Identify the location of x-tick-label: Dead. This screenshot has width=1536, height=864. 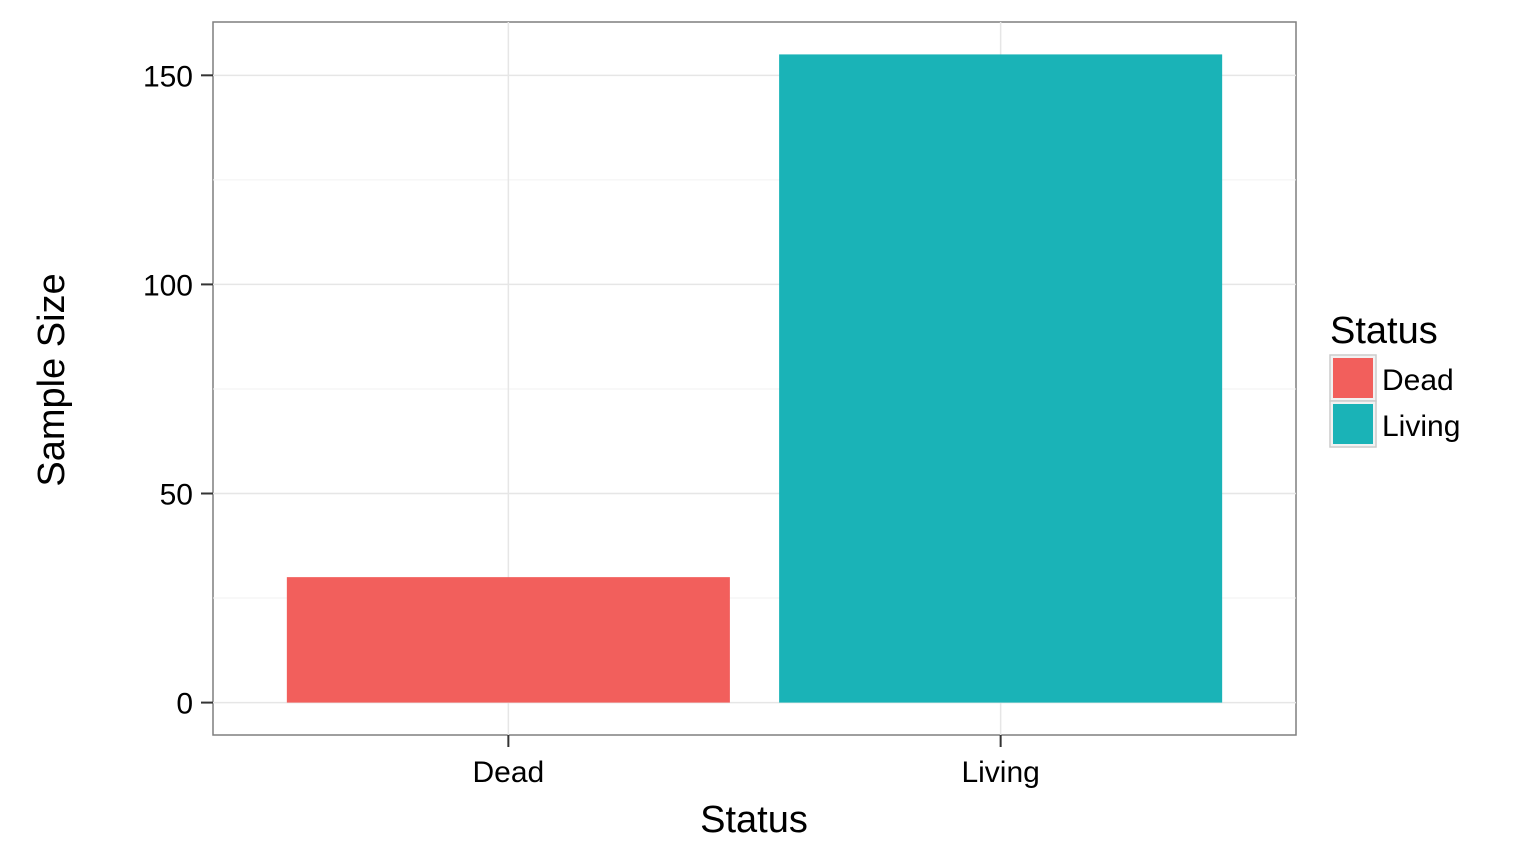
(509, 772).